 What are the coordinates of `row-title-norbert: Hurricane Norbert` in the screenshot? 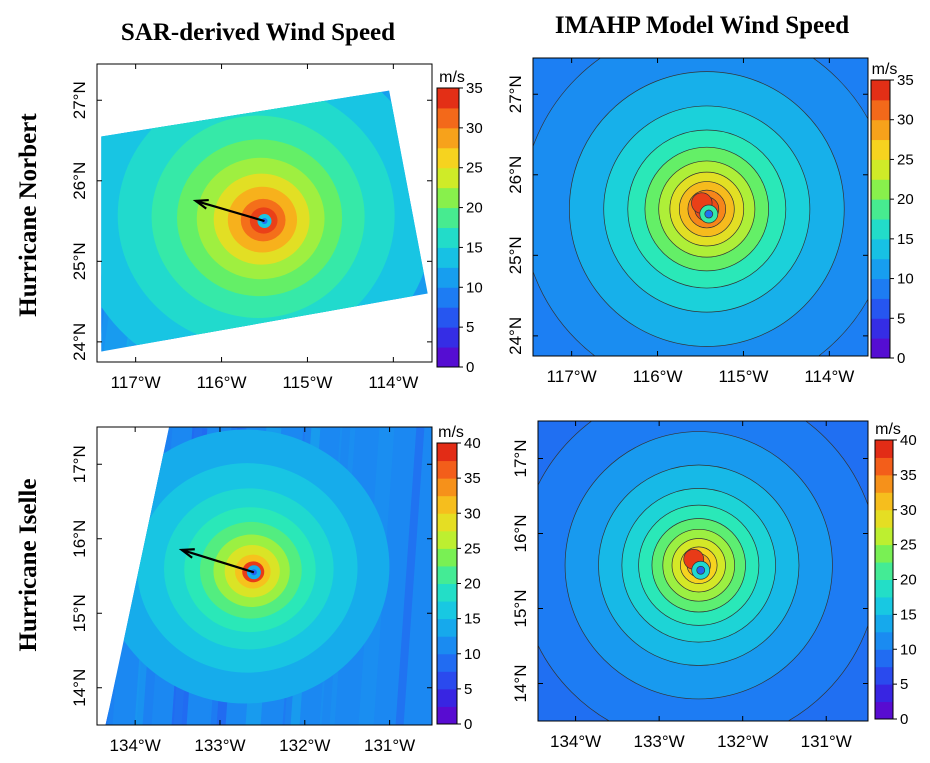 It's located at (28, 215).